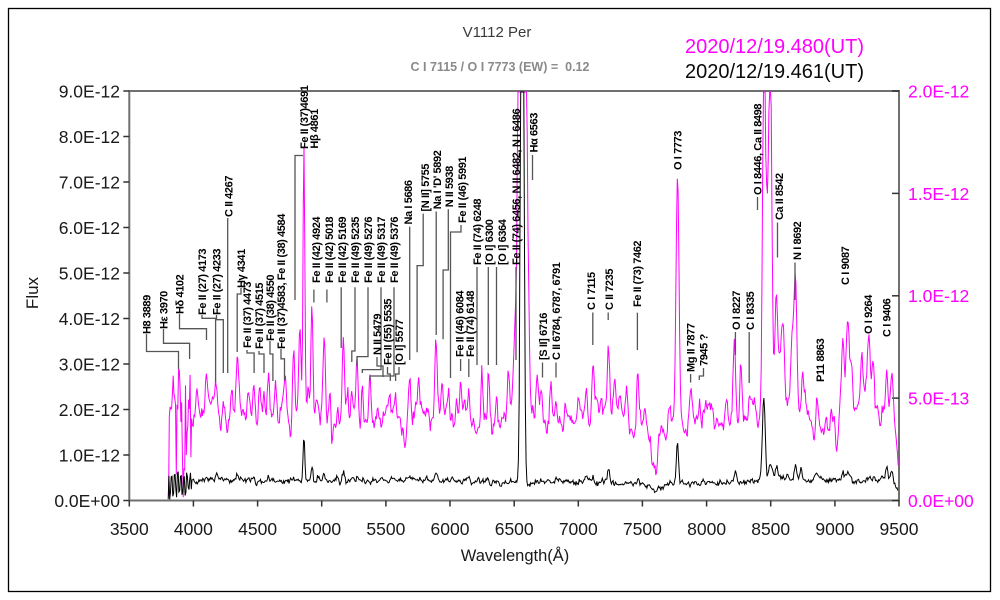  Describe the element at coordinates (869, 314) in the screenshot. I see `svg-text: O I 9264` at that location.